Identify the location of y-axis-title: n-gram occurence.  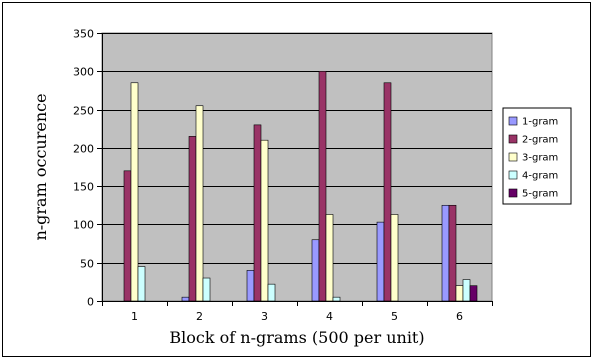
(40, 166).